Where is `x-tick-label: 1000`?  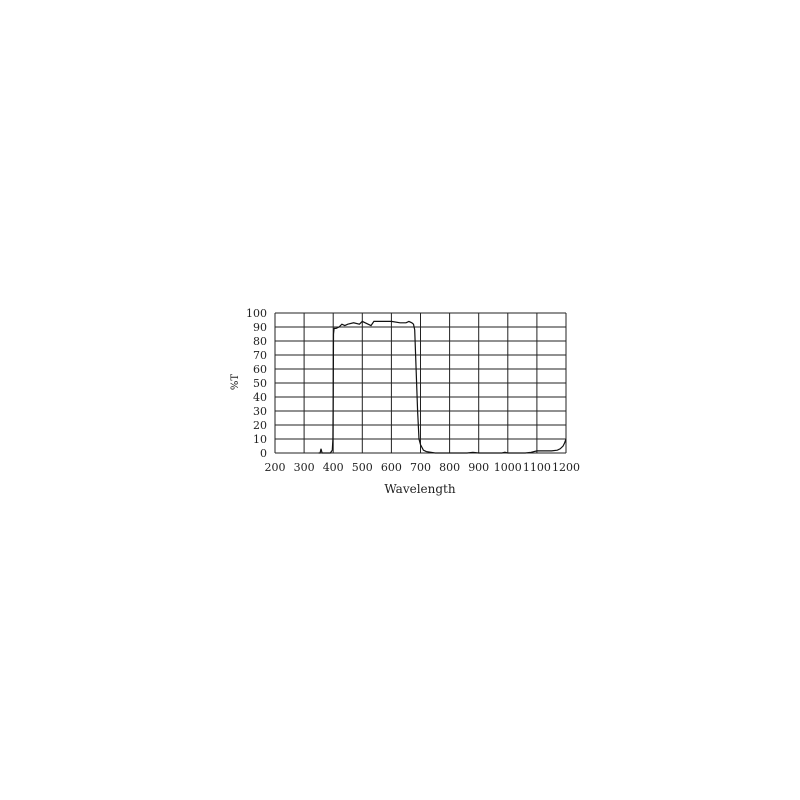
x-tick-label: 1000 is located at coordinates (508, 467).